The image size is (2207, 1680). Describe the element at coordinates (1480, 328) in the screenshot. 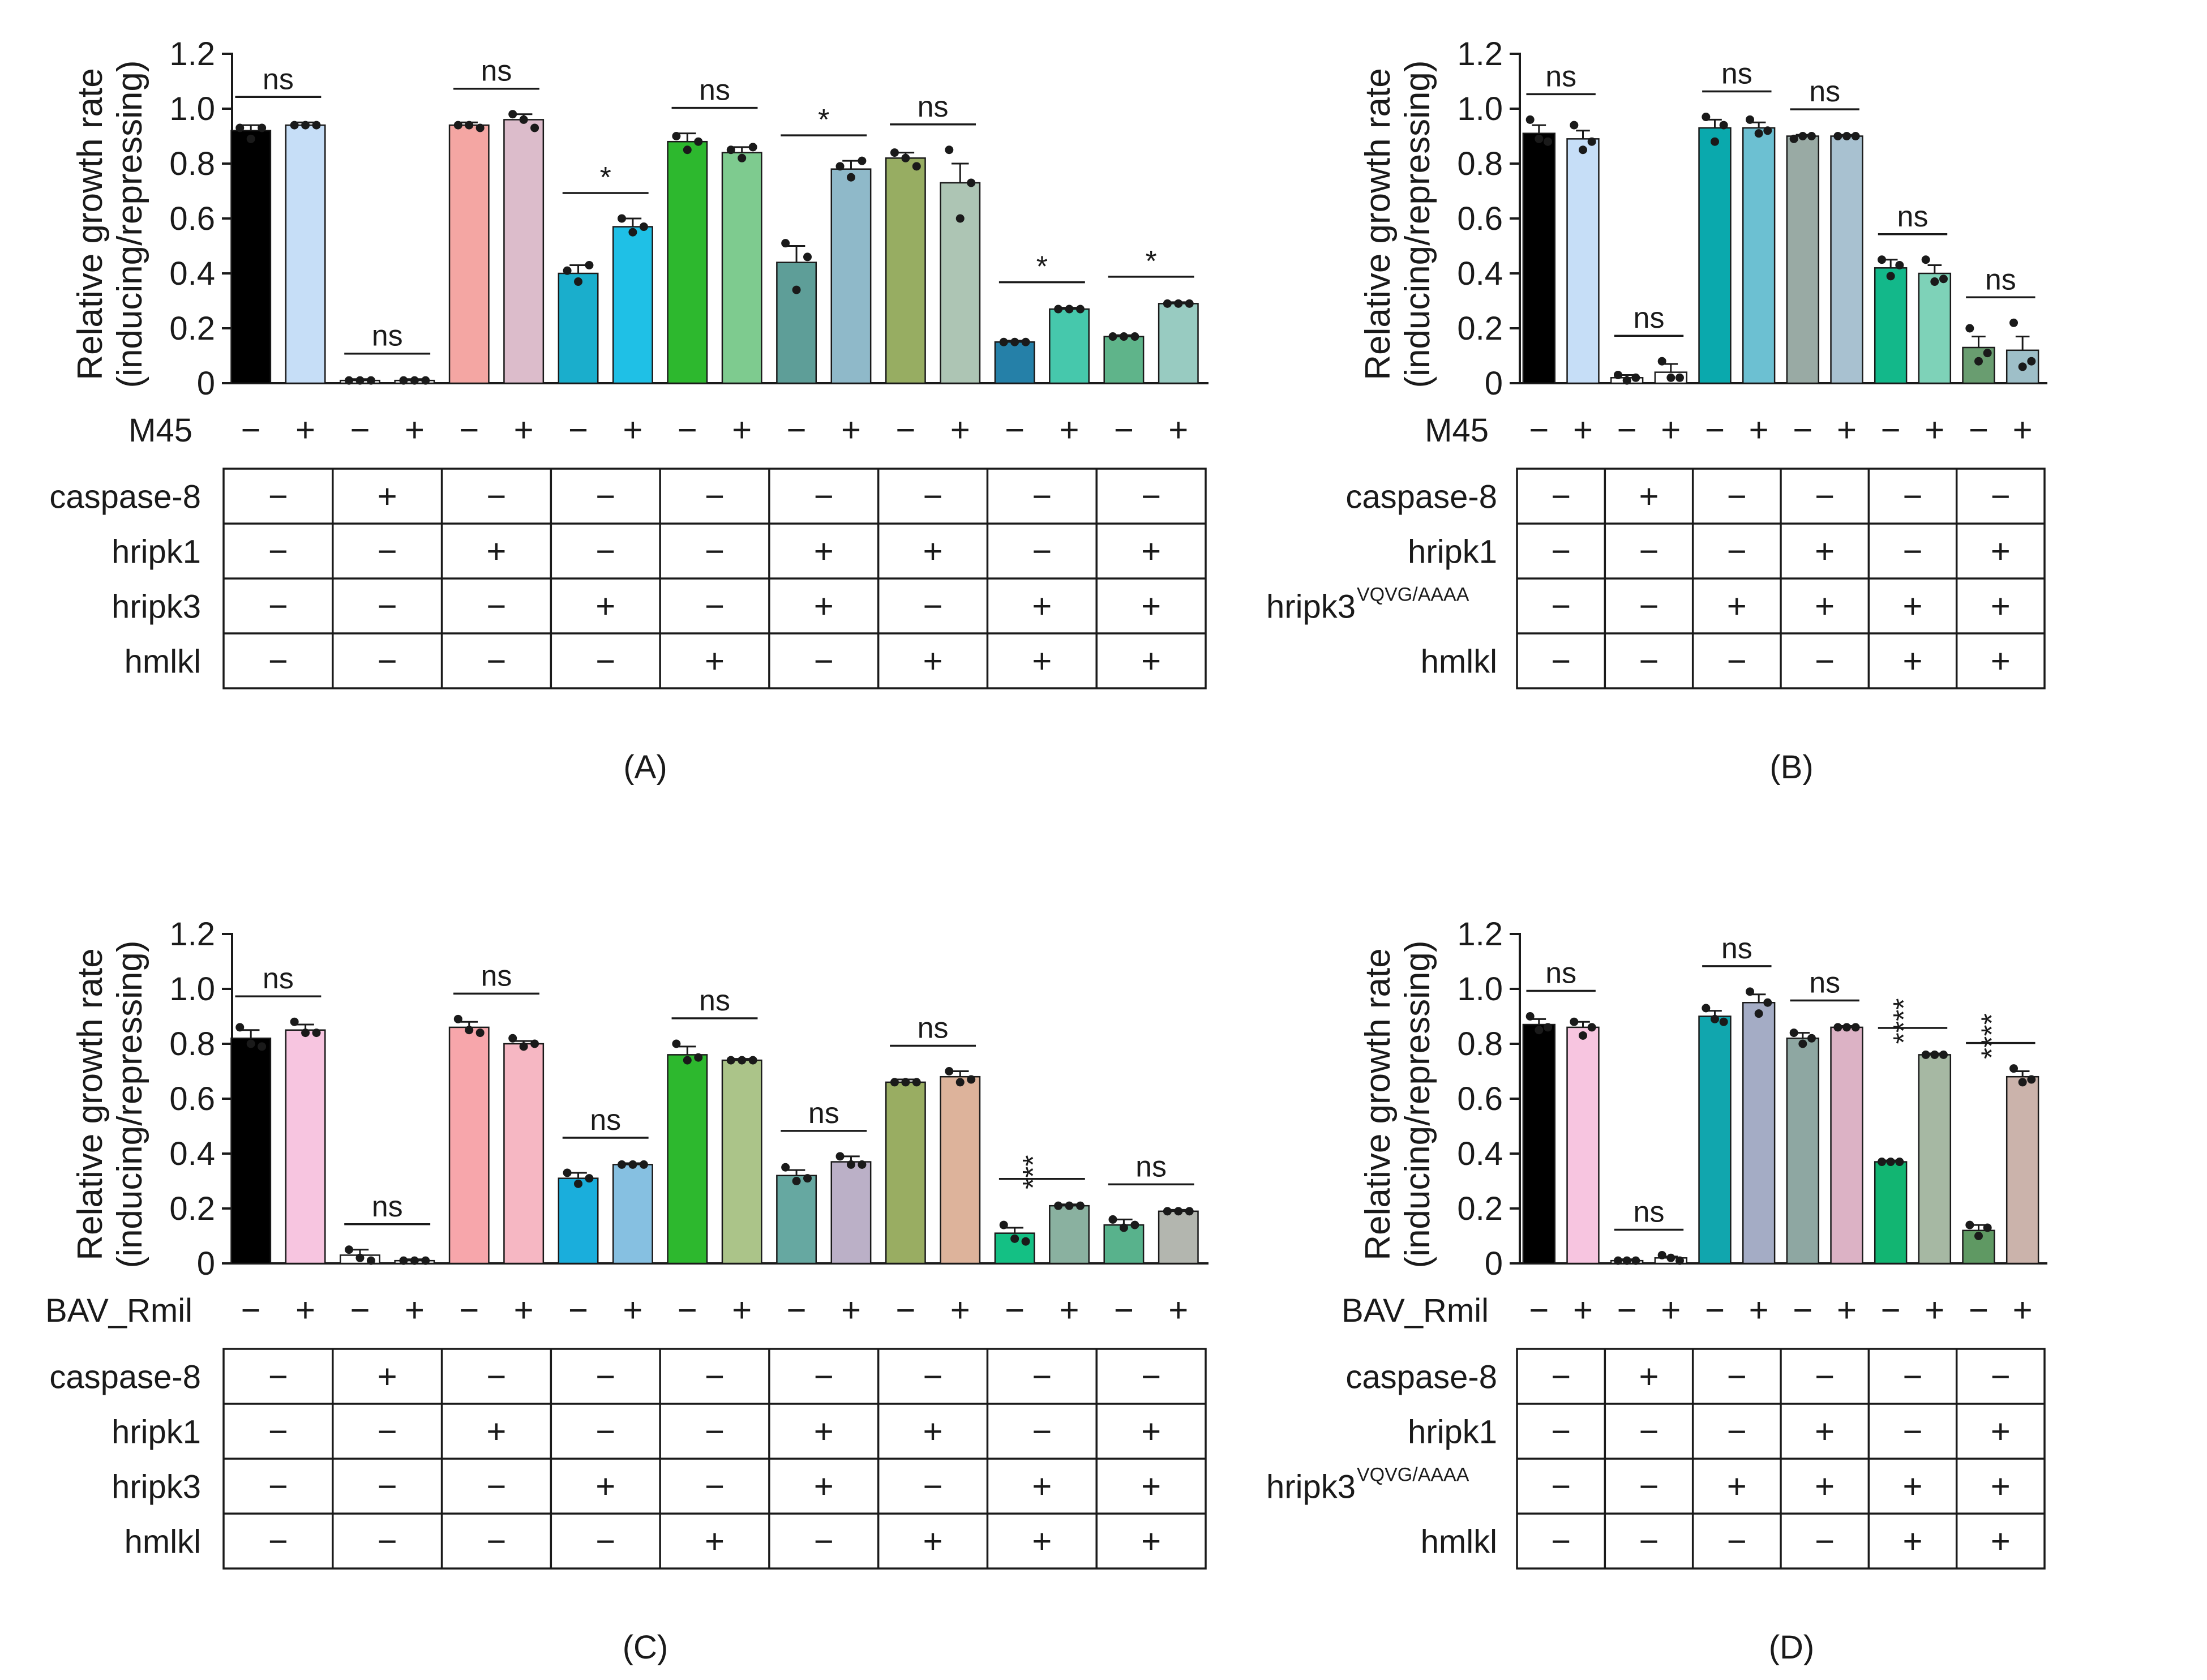

I see `y-tick-label: 0.2` at that location.